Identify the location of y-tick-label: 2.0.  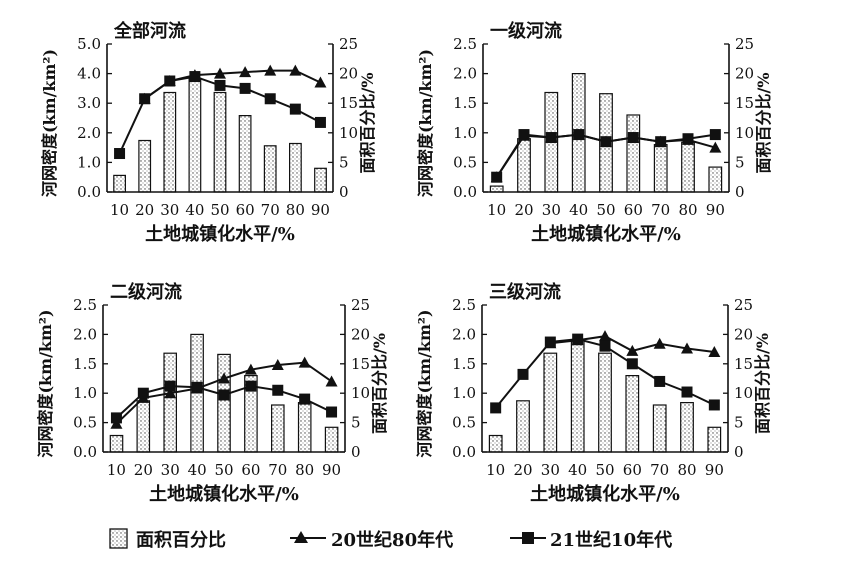
(465, 74).